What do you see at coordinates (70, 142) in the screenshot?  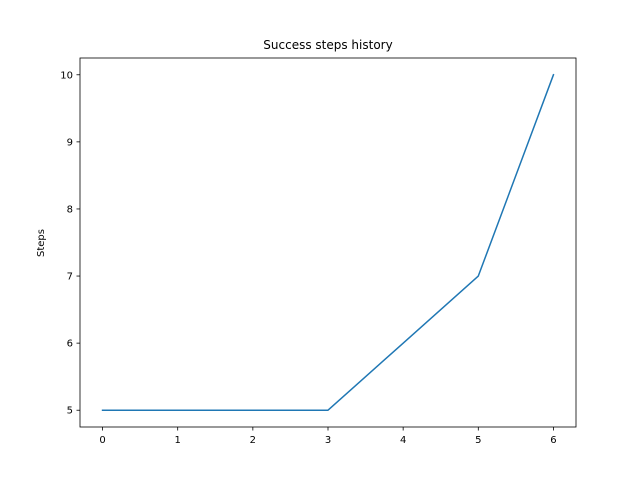 I see `y-tick-label: 9` at bounding box center [70, 142].